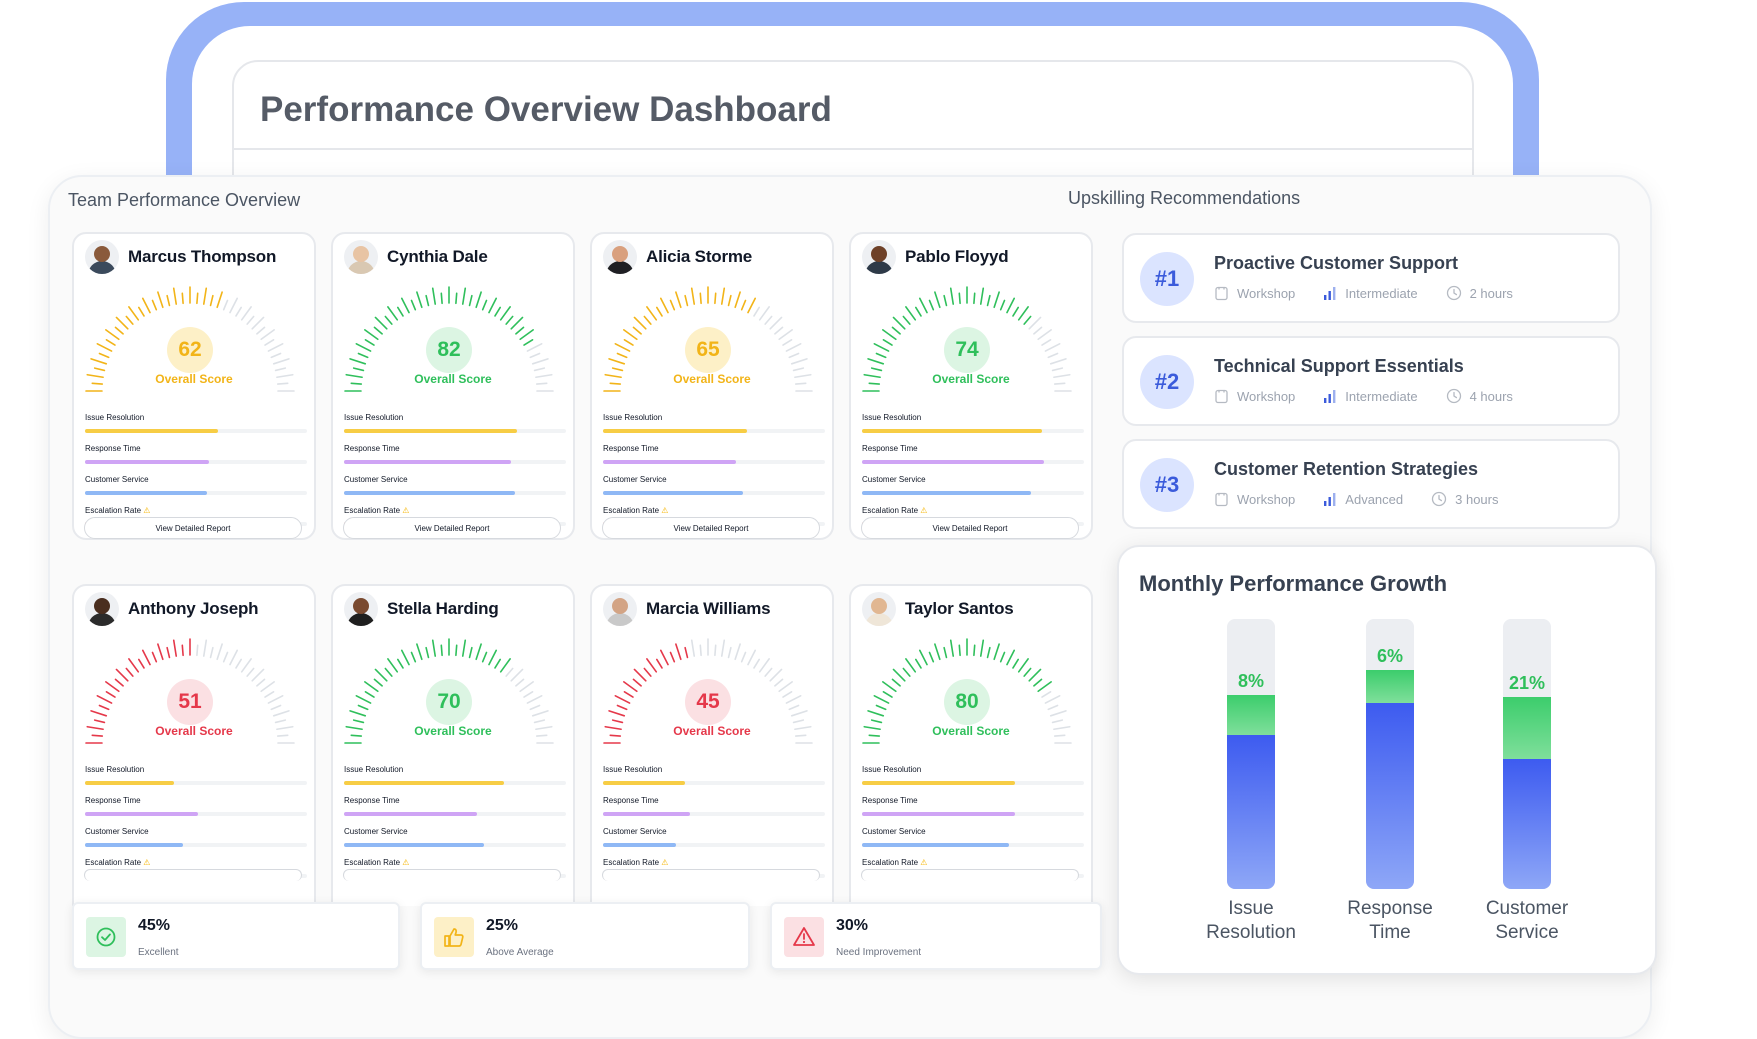 The width and height of the screenshot is (1757, 1039). I want to click on employee-header: Marcia Williams, so click(687, 609).